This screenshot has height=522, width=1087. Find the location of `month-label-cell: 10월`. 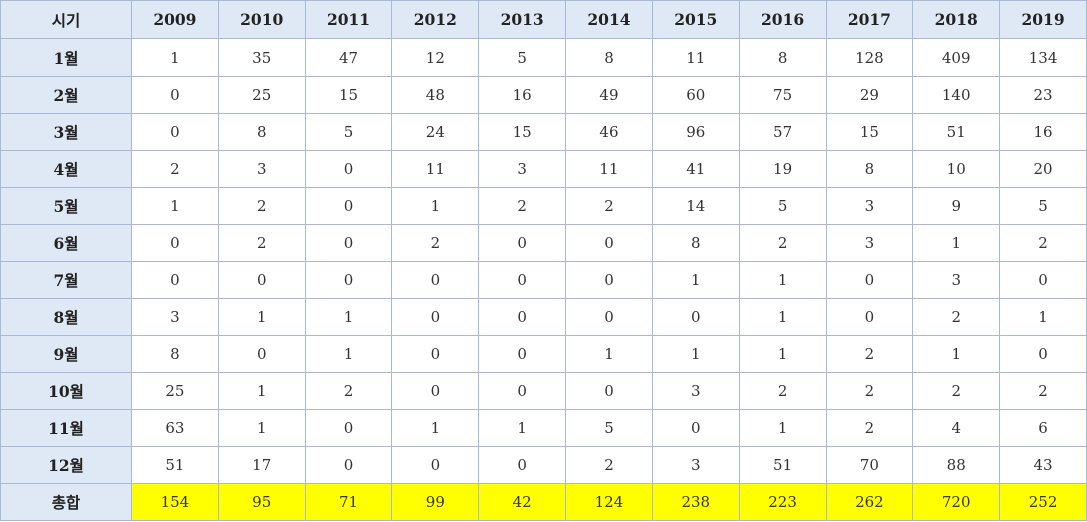

month-label-cell: 10월 is located at coordinates (66, 391).